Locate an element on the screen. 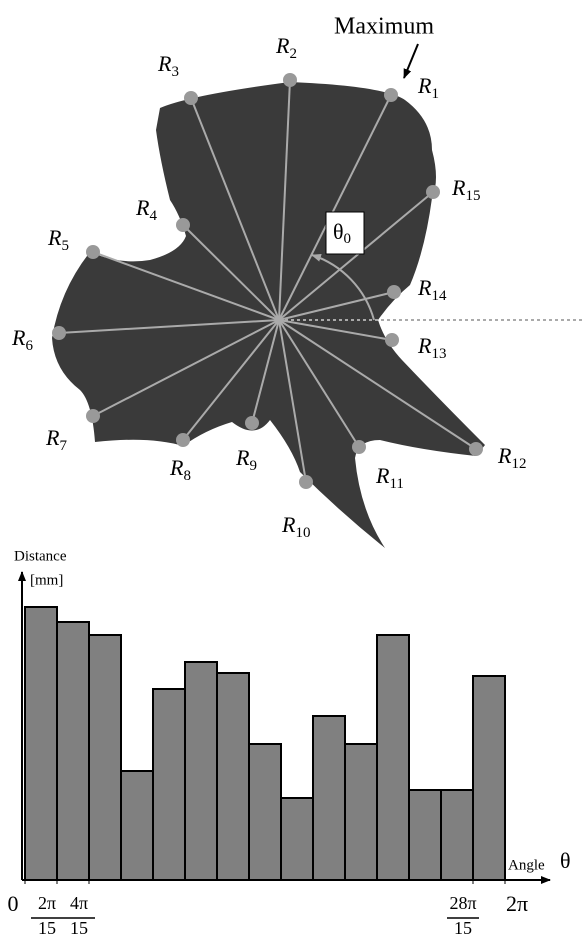 This screenshot has width=582, height=940. x-tick-label: 2π is located at coordinates (517, 903).